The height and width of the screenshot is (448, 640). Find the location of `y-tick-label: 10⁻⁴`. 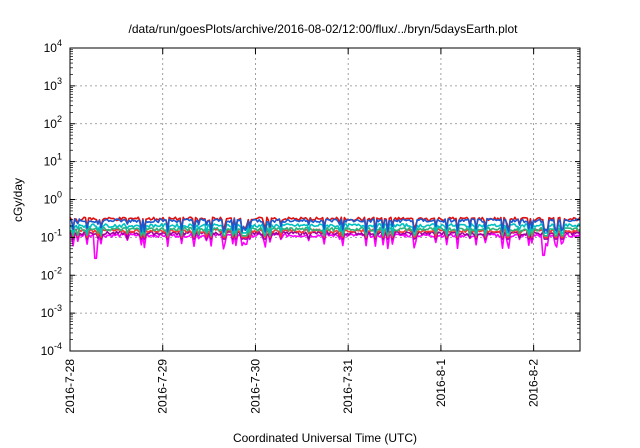

y-tick-label: 10⁻⁴ is located at coordinates (51, 349).